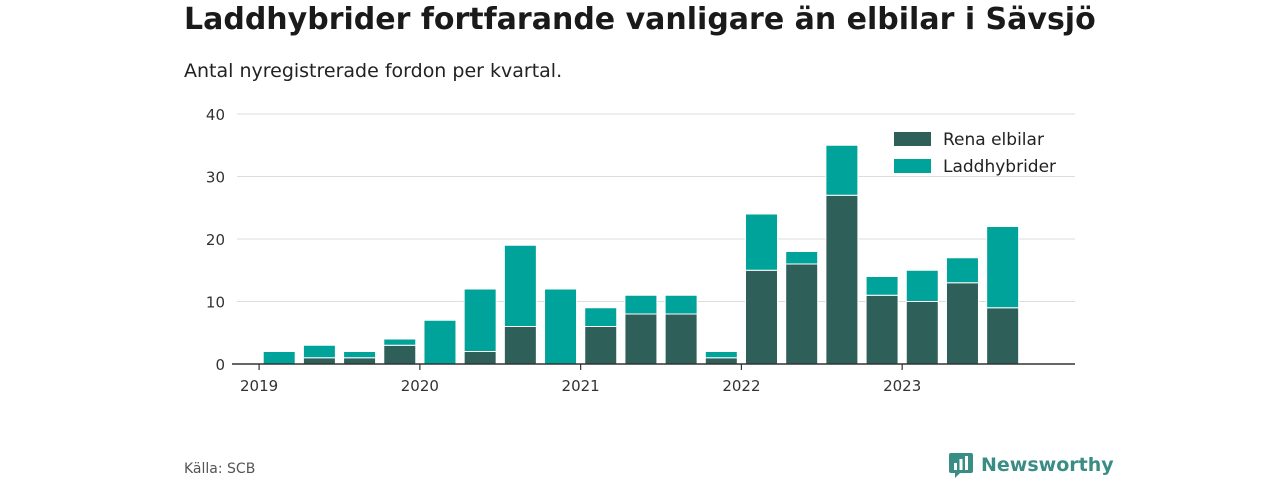  What do you see at coordinates (993, 140) in the screenshot?
I see `legend-label: Rena elbilar` at bounding box center [993, 140].